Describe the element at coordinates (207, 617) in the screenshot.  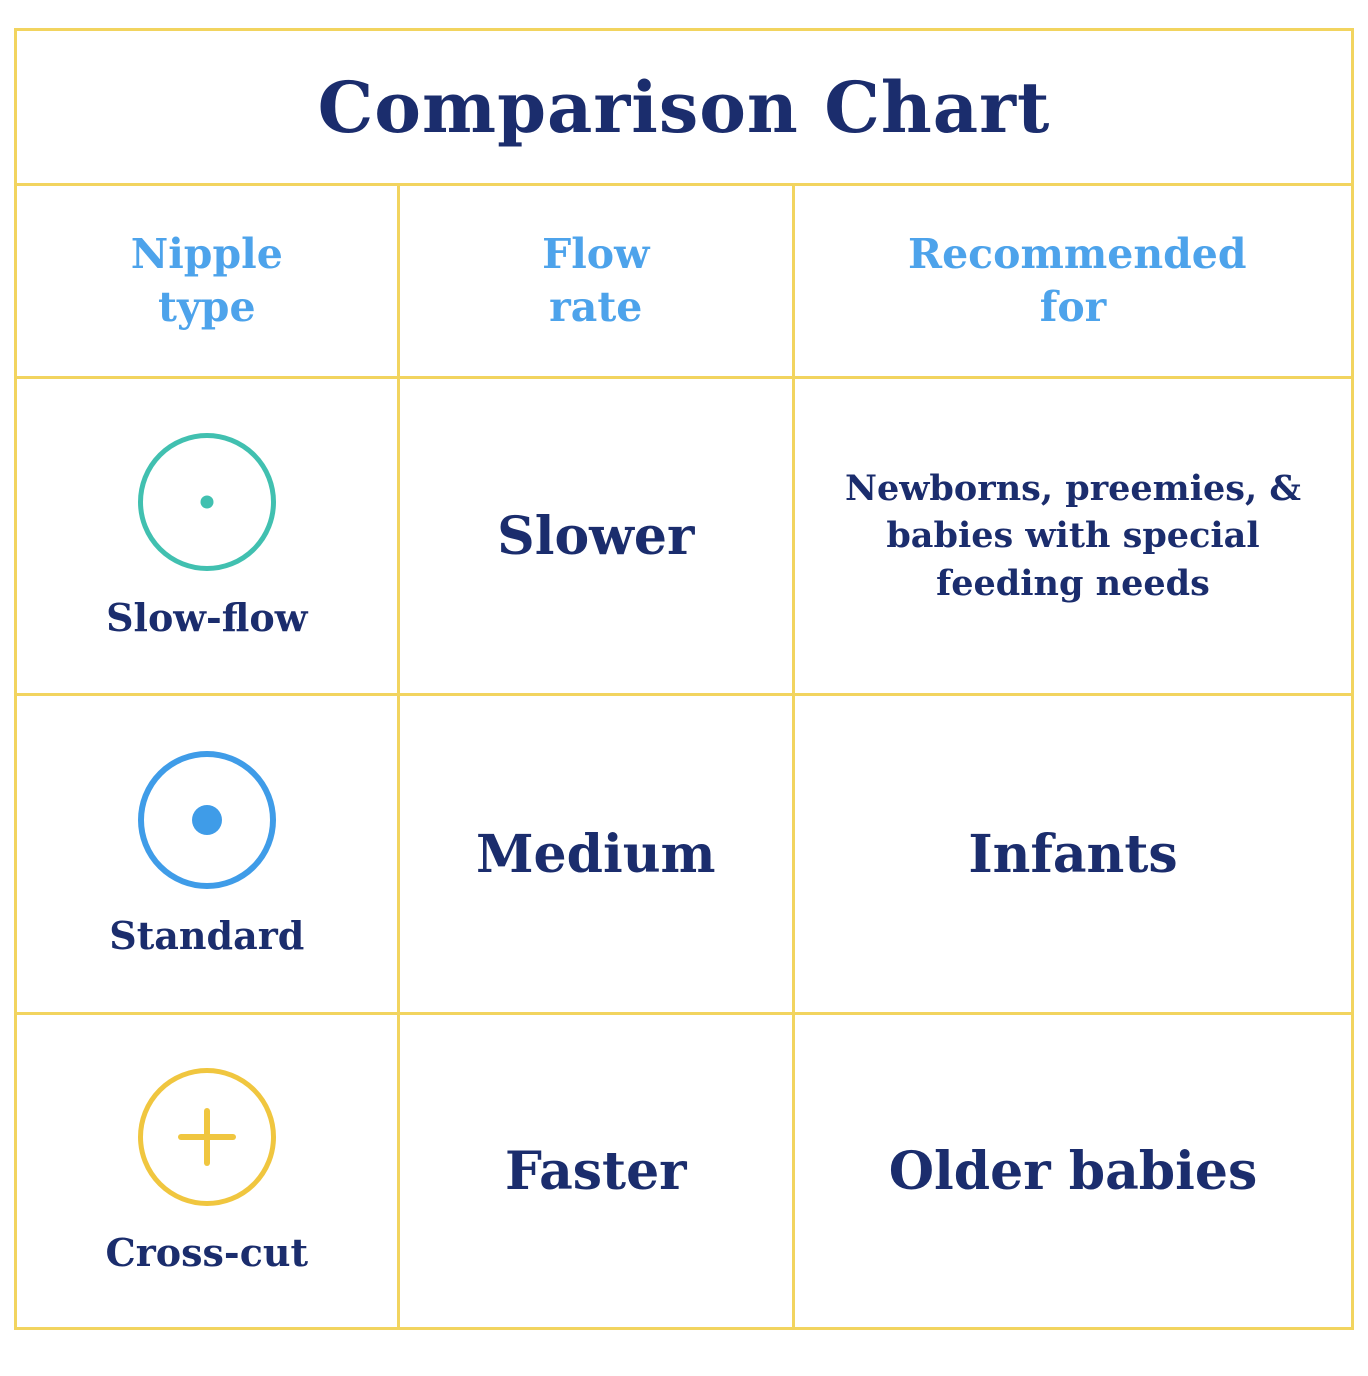
I see `nipple-type-label: Slow-flow` at that location.